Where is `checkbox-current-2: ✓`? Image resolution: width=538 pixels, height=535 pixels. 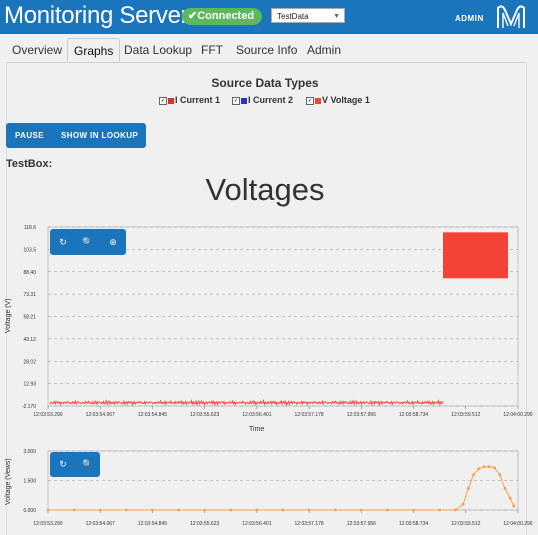 checkbox-current-2: ✓ is located at coordinates (236, 100).